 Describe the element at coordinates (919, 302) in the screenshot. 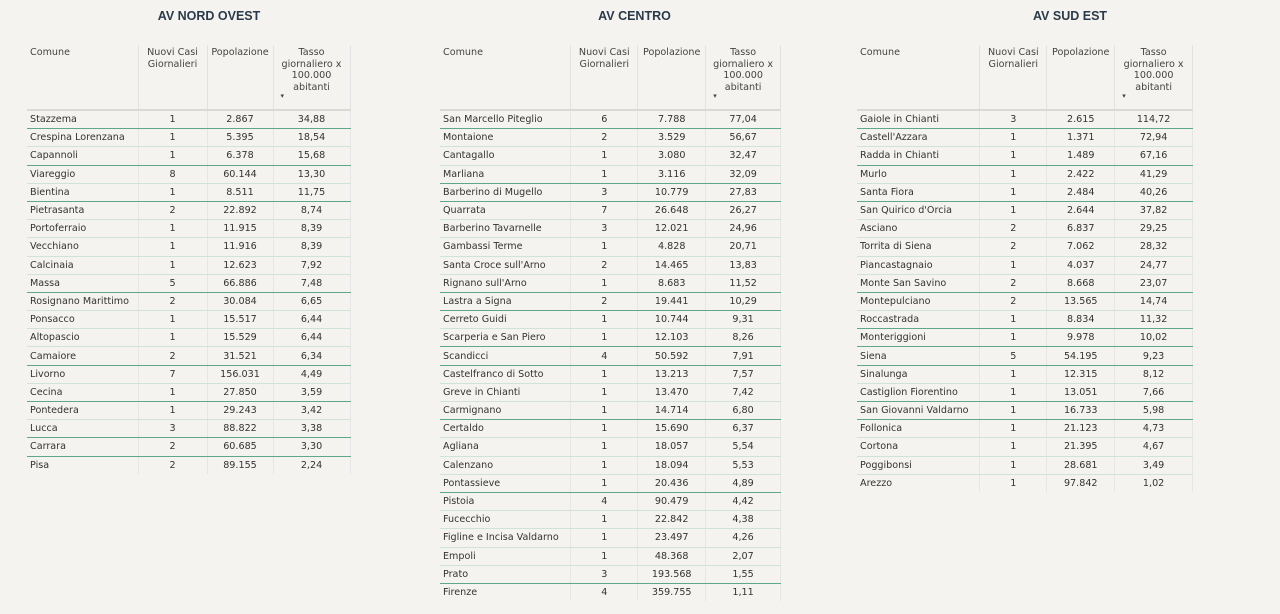

I see `cell-comune: Montepulciano` at that location.